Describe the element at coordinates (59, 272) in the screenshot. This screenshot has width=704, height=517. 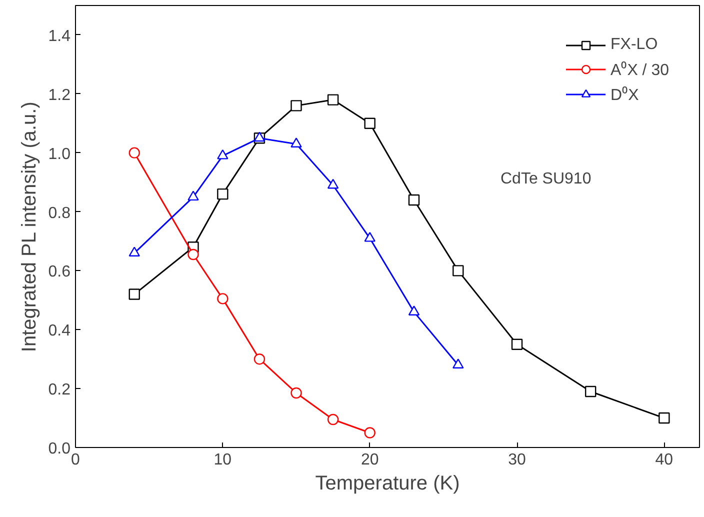
I see `y-tick-label: 0.6` at that location.